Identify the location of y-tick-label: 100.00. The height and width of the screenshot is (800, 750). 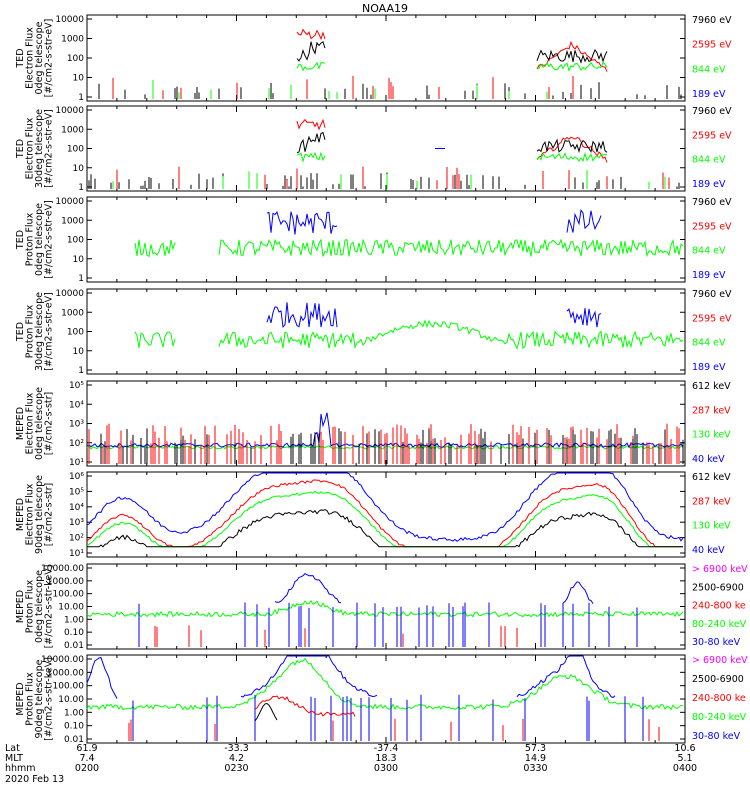
(69, 595).